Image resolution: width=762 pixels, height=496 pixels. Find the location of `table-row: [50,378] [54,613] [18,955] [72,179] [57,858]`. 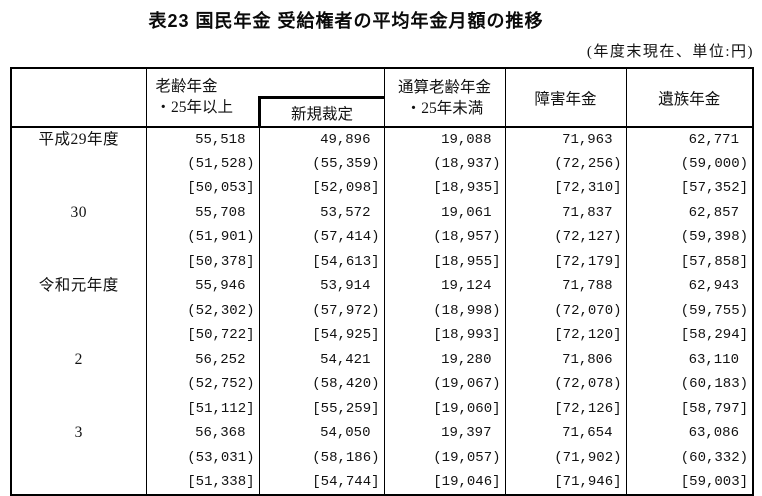

table-row: [50,378] [54,613] [18,955] [72,179] [57,858] is located at coordinates (382, 261).